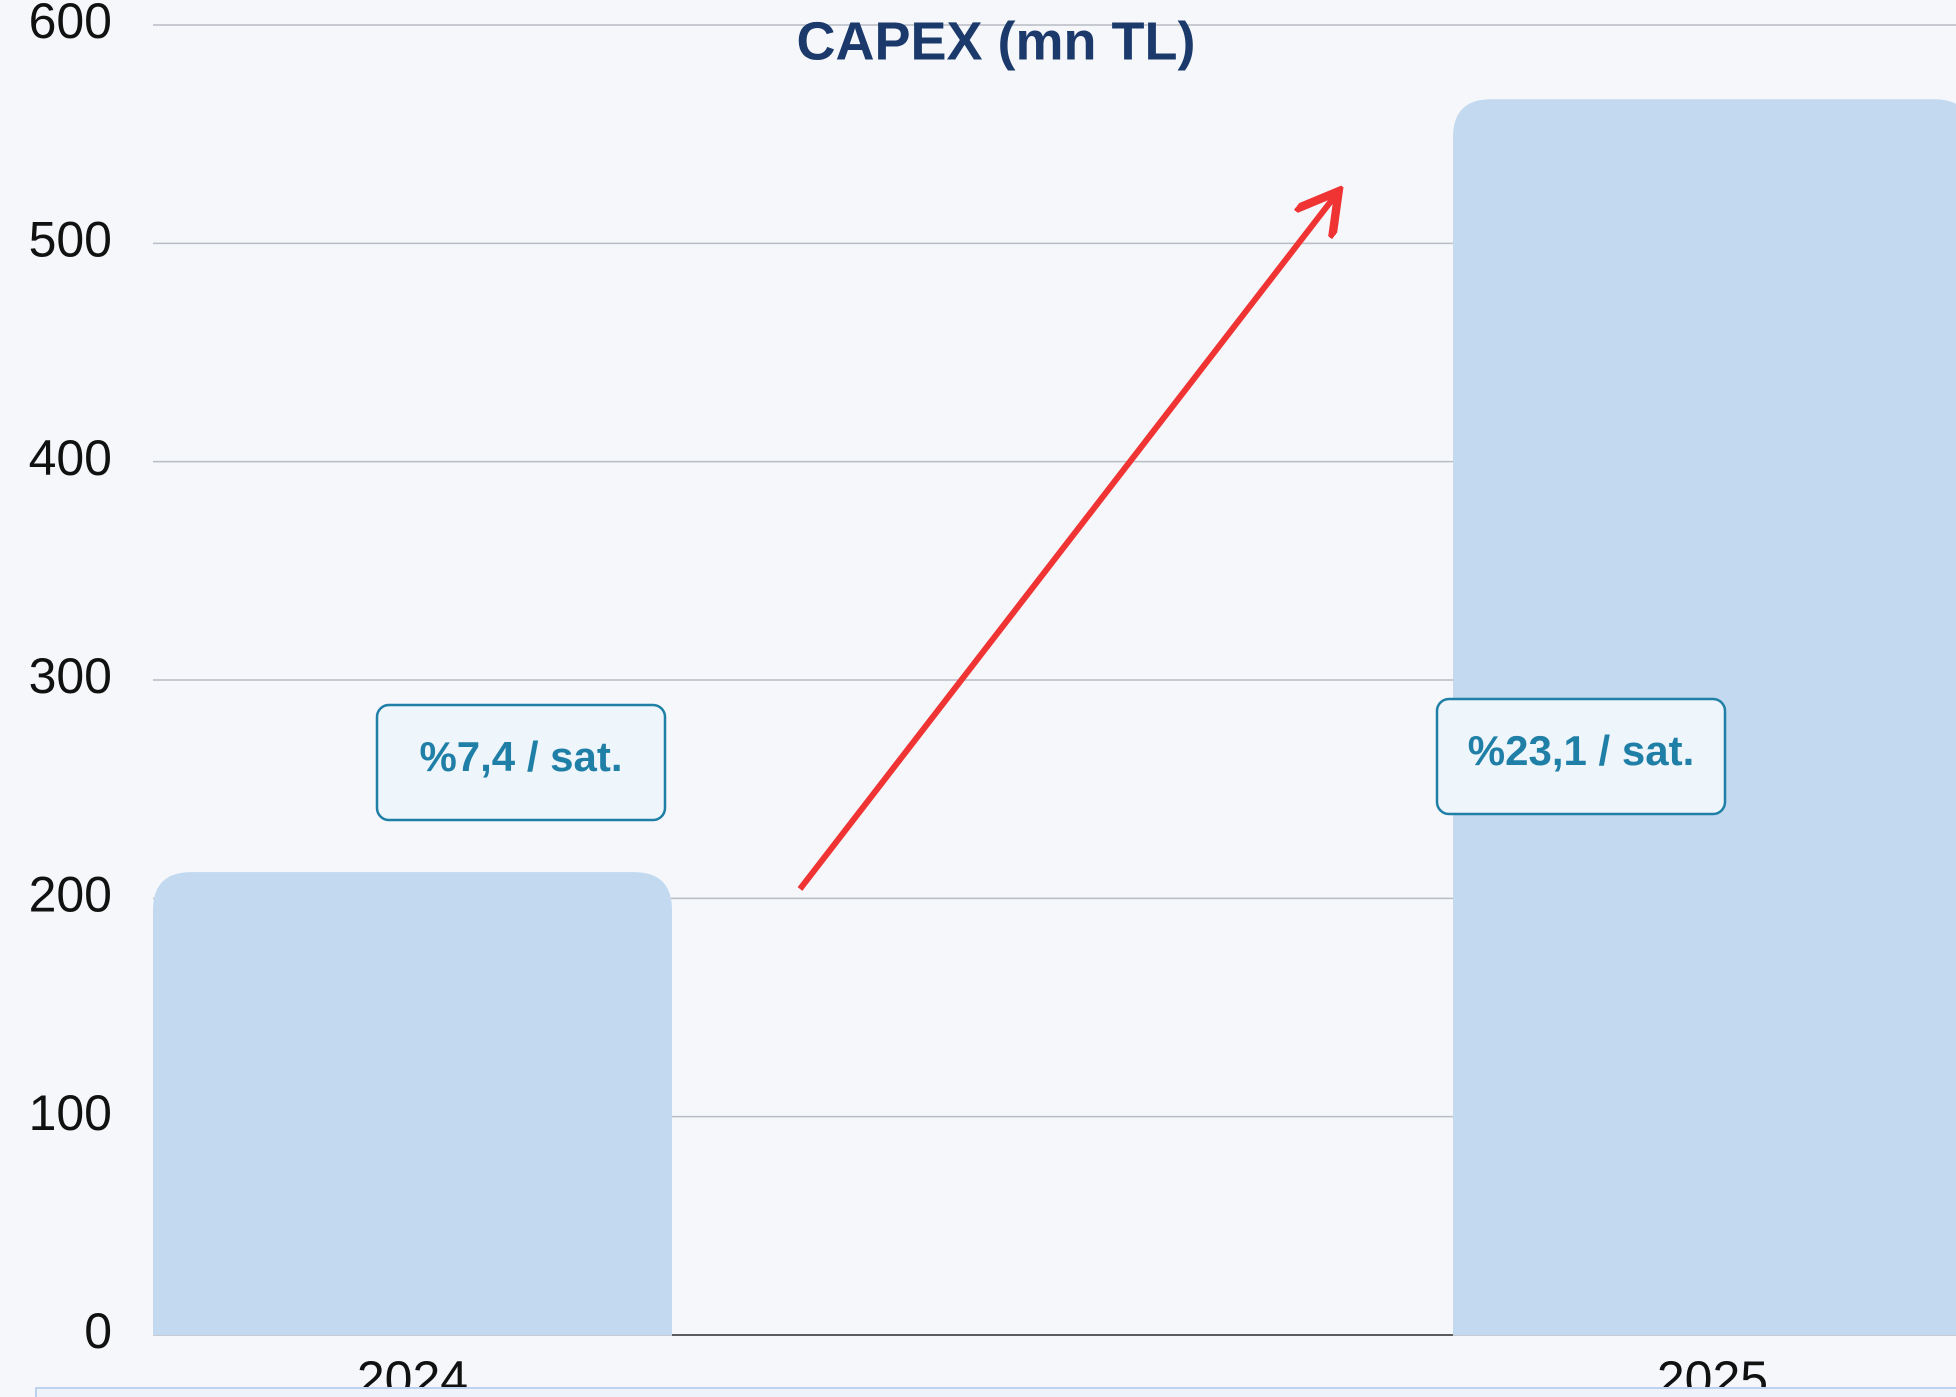  Describe the element at coordinates (70, 458) in the screenshot. I see `y-tick-label: 400` at that location.